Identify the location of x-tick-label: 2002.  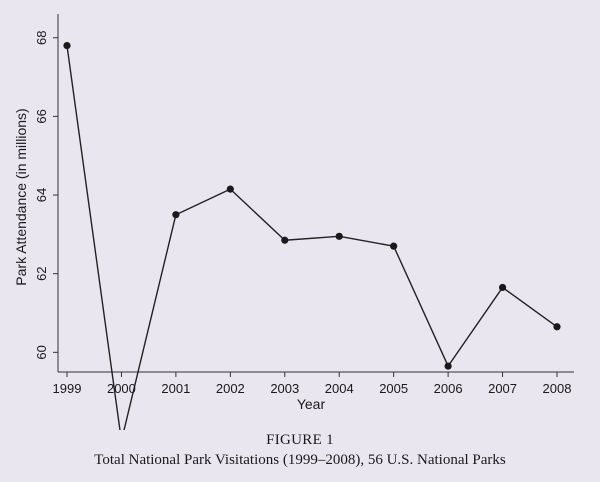
(230, 388).